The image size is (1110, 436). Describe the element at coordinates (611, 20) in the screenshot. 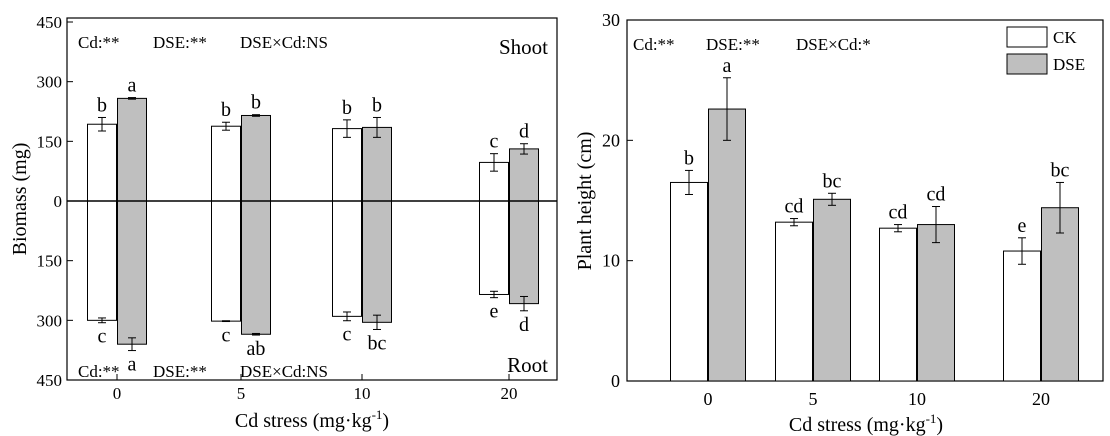

I see `y-tick-label: 30` at that location.